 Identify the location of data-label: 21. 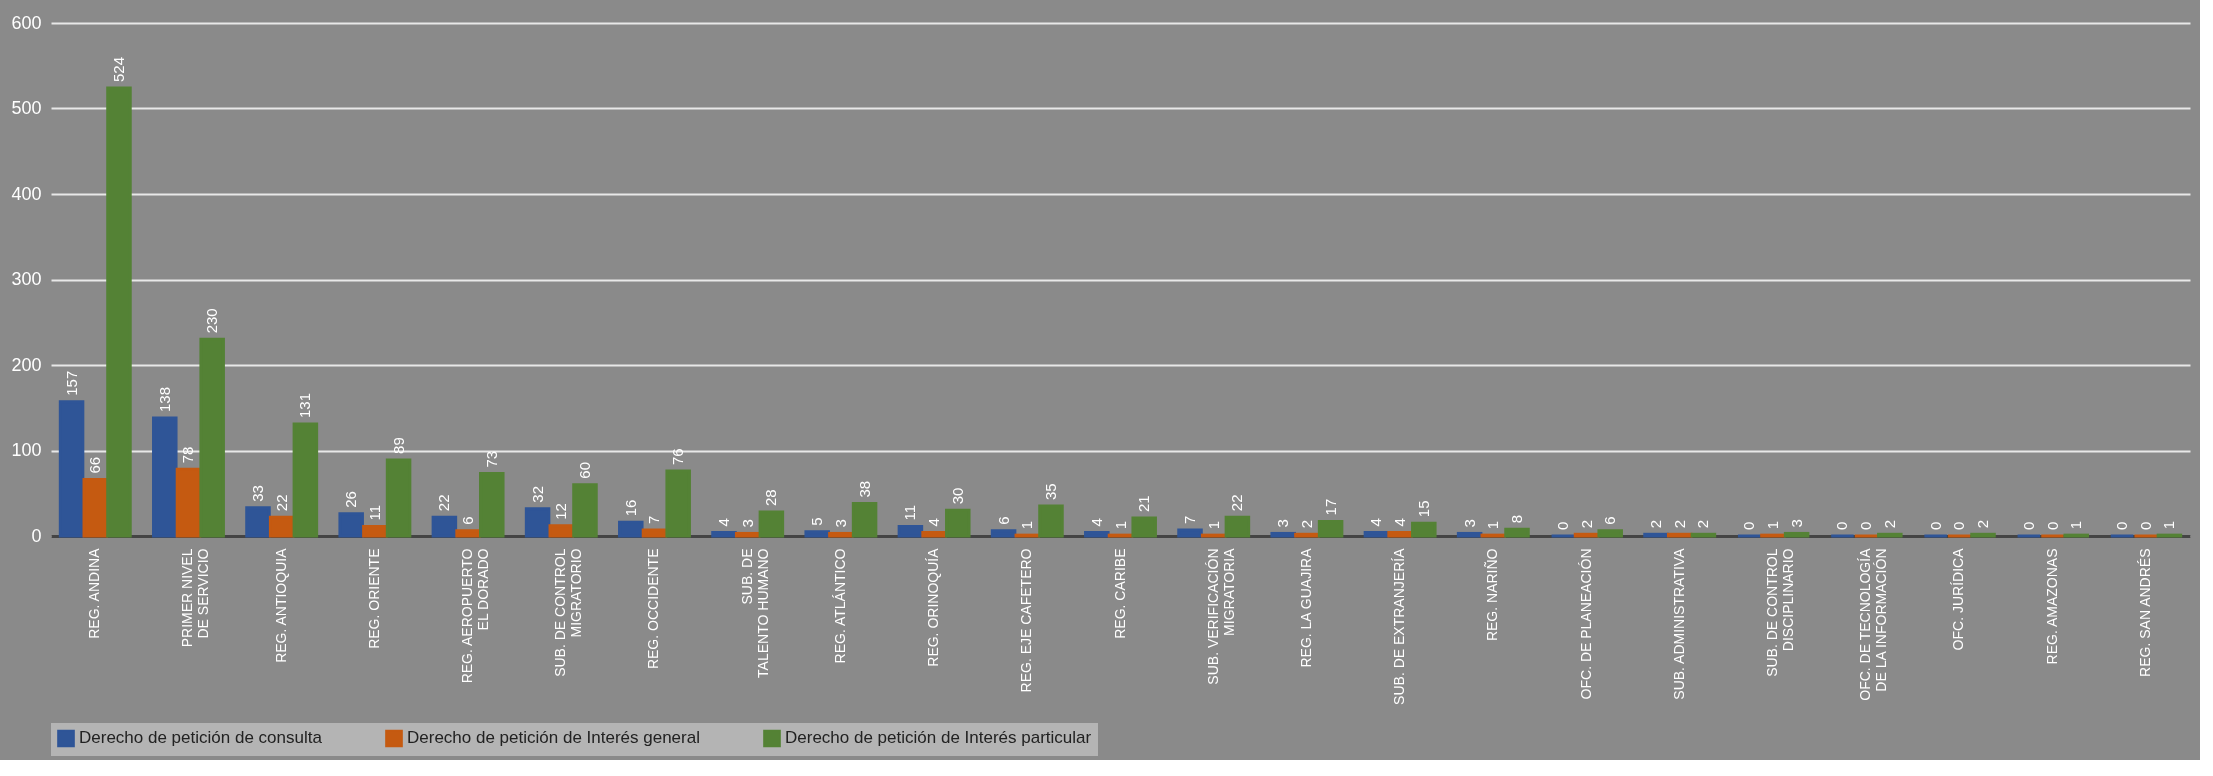
(1144, 504).